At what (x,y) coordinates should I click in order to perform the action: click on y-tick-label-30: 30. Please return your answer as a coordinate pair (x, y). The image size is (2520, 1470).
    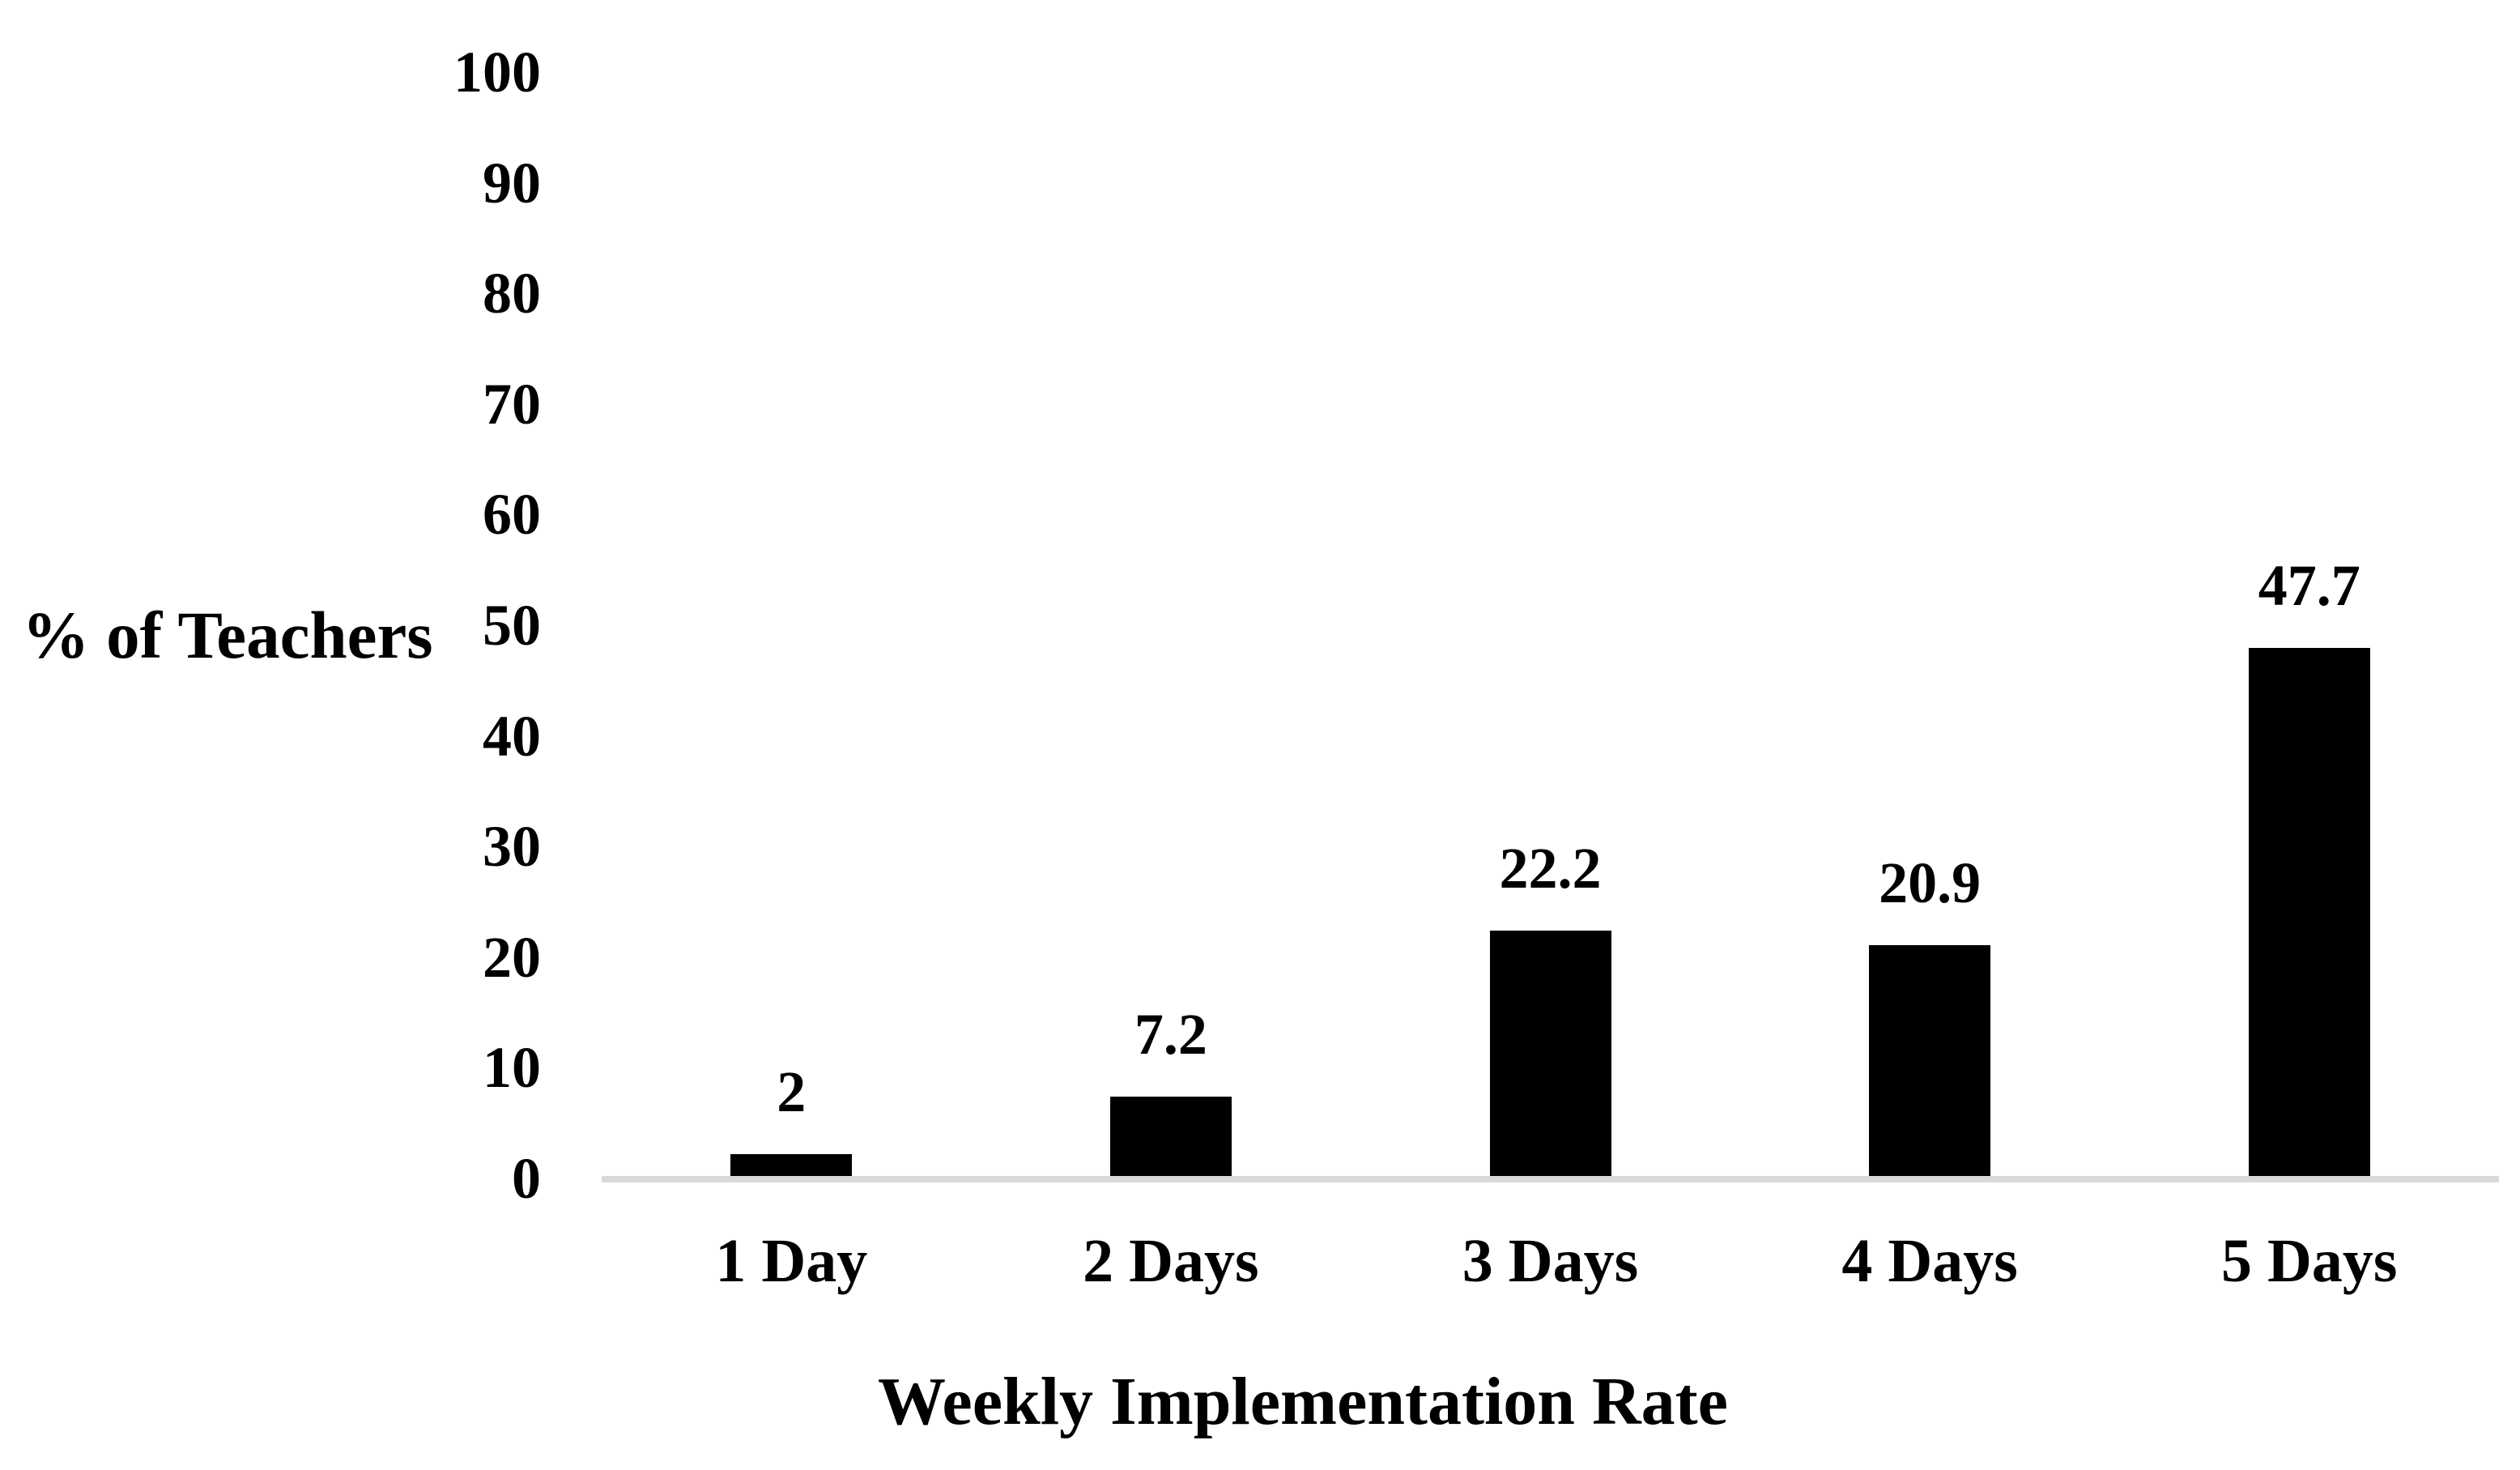
    Looking at the image, I should click on (512, 847).